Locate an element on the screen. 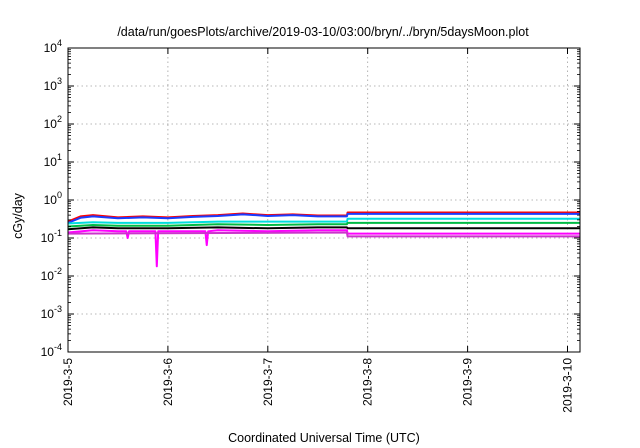 The height and width of the screenshot is (448, 640). y-tick-label: 10² is located at coordinates (53, 122).